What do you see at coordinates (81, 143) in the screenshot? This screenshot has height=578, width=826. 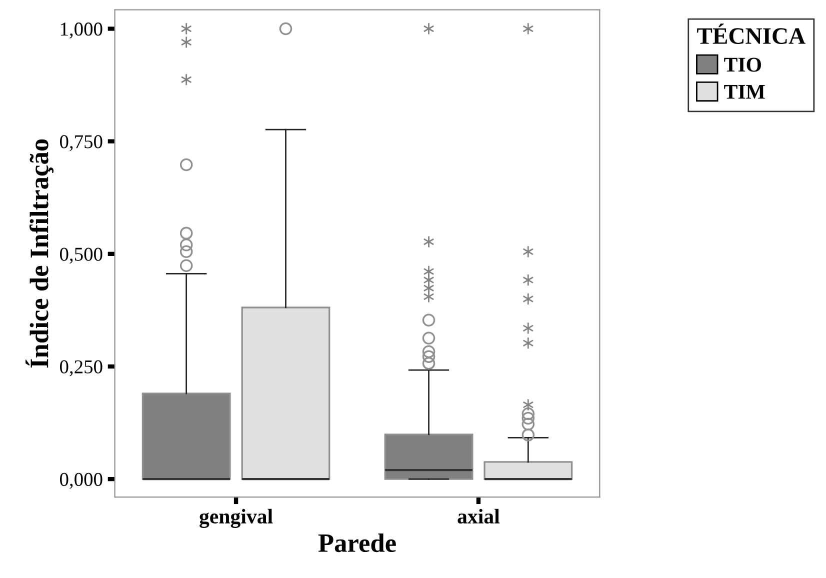 I see `y-tick-label: 0,750` at bounding box center [81, 143].